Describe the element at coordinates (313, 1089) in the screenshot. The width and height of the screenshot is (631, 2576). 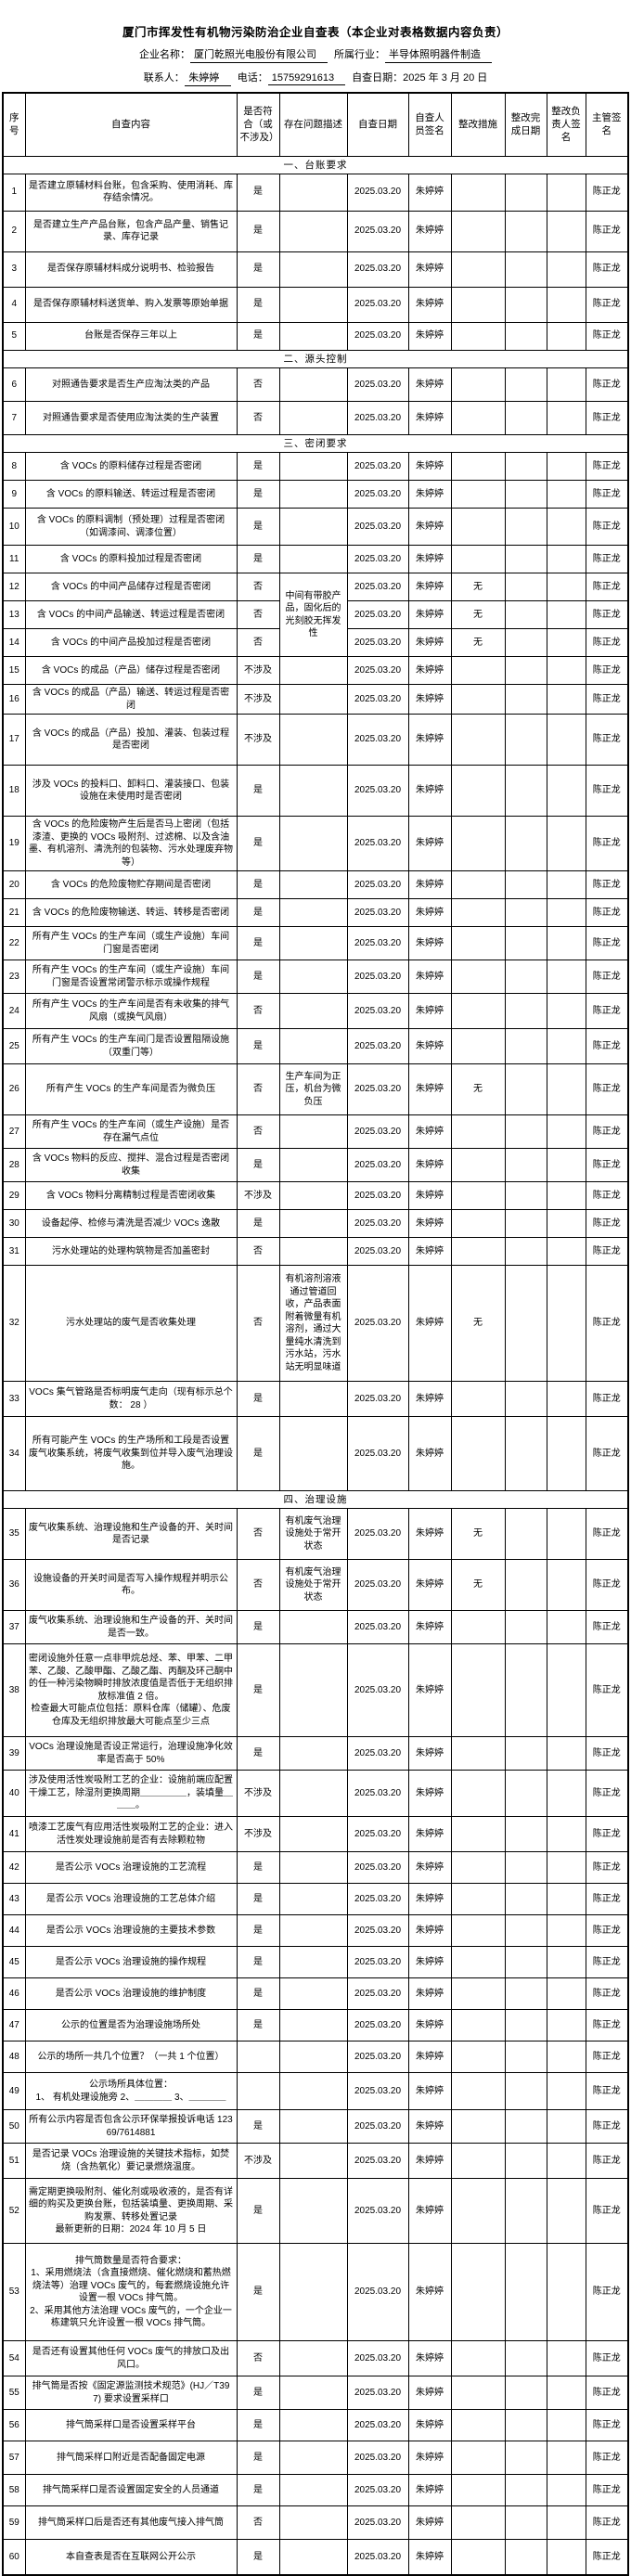
I see `cell-problem: 生产车间为正压，机台为微负压` at that location.